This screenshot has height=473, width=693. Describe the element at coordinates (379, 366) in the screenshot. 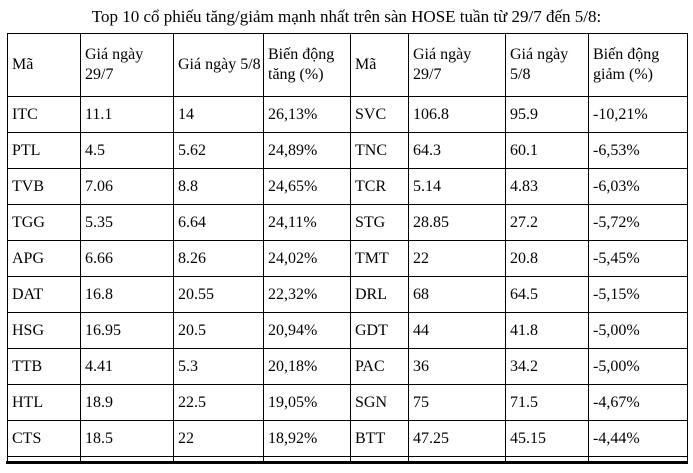

I see `table-cell: PAC` at that location.